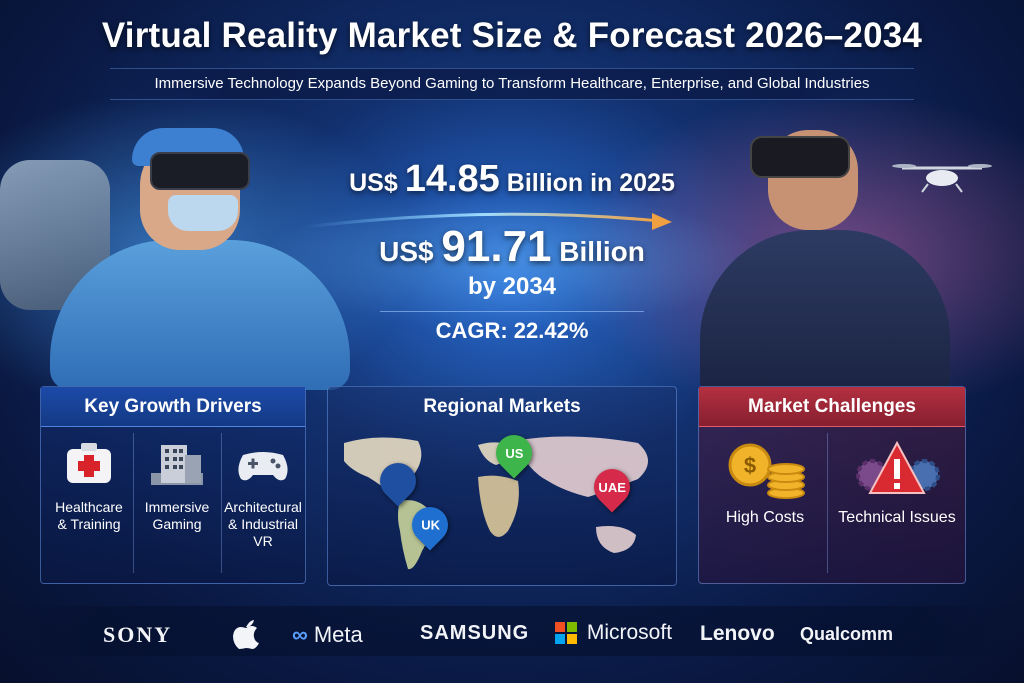 This screenshot has width=1024, height=683. I want to click on drone-icon, so click(942, 178).